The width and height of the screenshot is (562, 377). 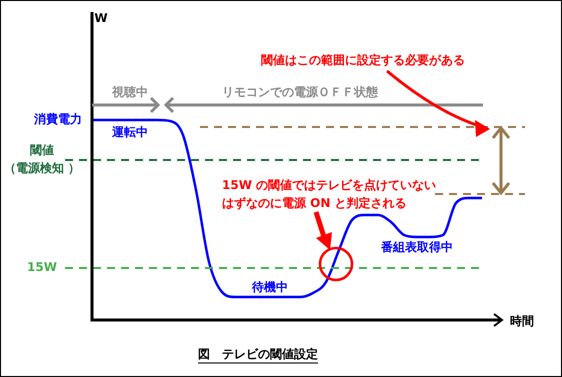 What do you see at coordinates (363, 60) in the screenshot?
I see `text: 閾値はこの範囲に設定する必要がある` at bounding box center [363, 60].